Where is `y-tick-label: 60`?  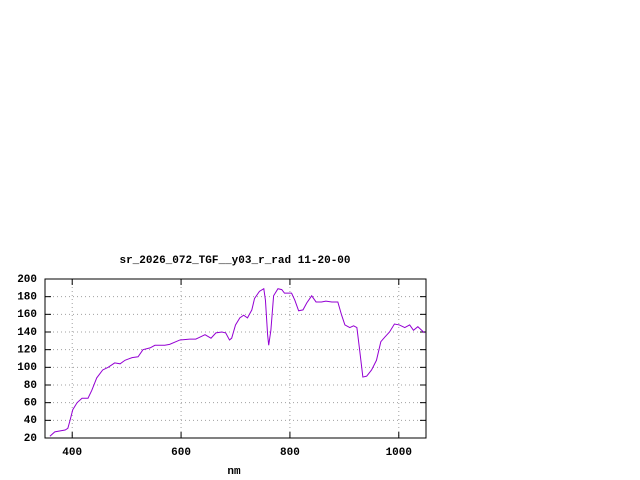 y-tick-label: 60 is located at coordinates (30, 404).